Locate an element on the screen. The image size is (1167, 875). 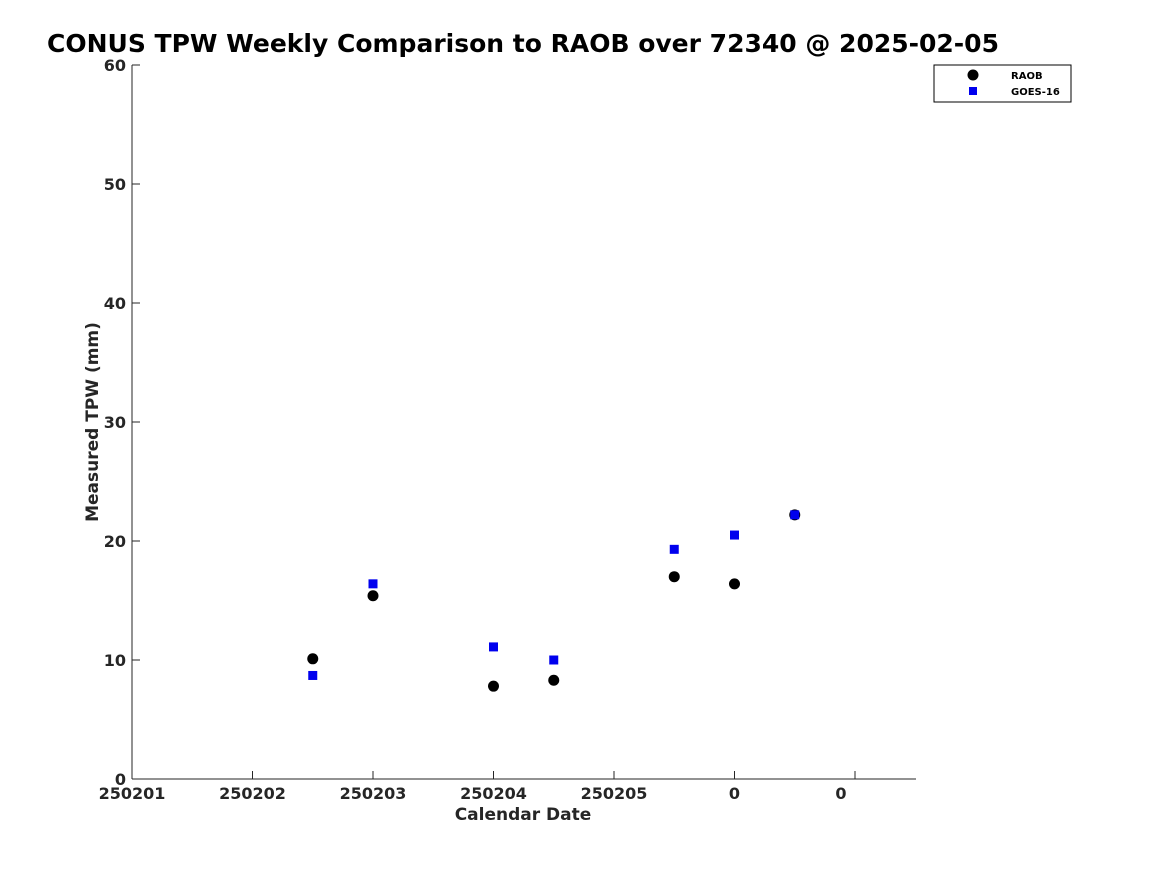
y-tick-label: 20 is located at coordinates (115, 541).